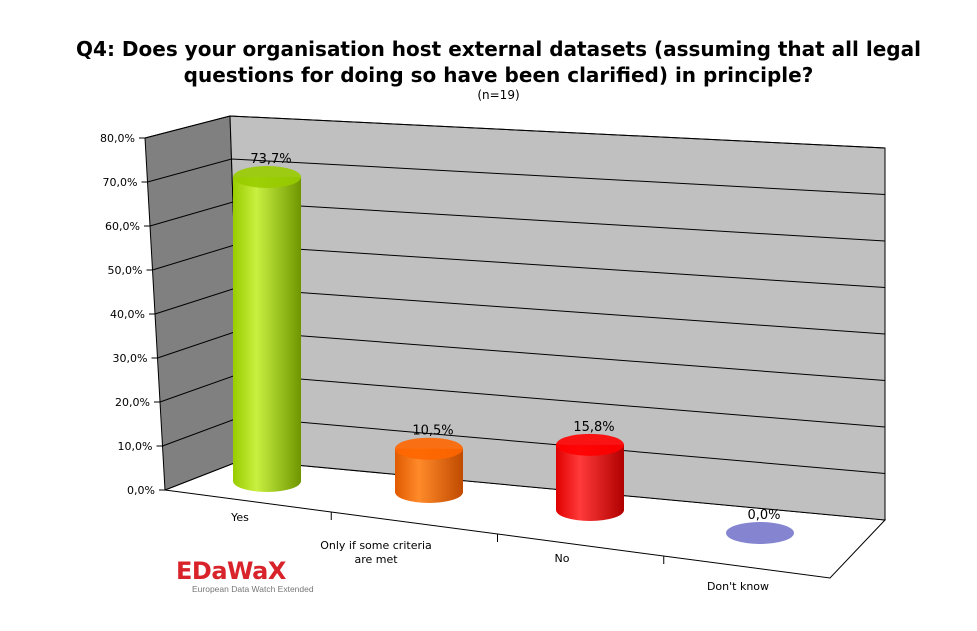 The height and width of the screenshot is (631, 977). Describe the element at coordinates (127, 314) in the screenshot. I see `y-tick-label: 40,0%` at that location.